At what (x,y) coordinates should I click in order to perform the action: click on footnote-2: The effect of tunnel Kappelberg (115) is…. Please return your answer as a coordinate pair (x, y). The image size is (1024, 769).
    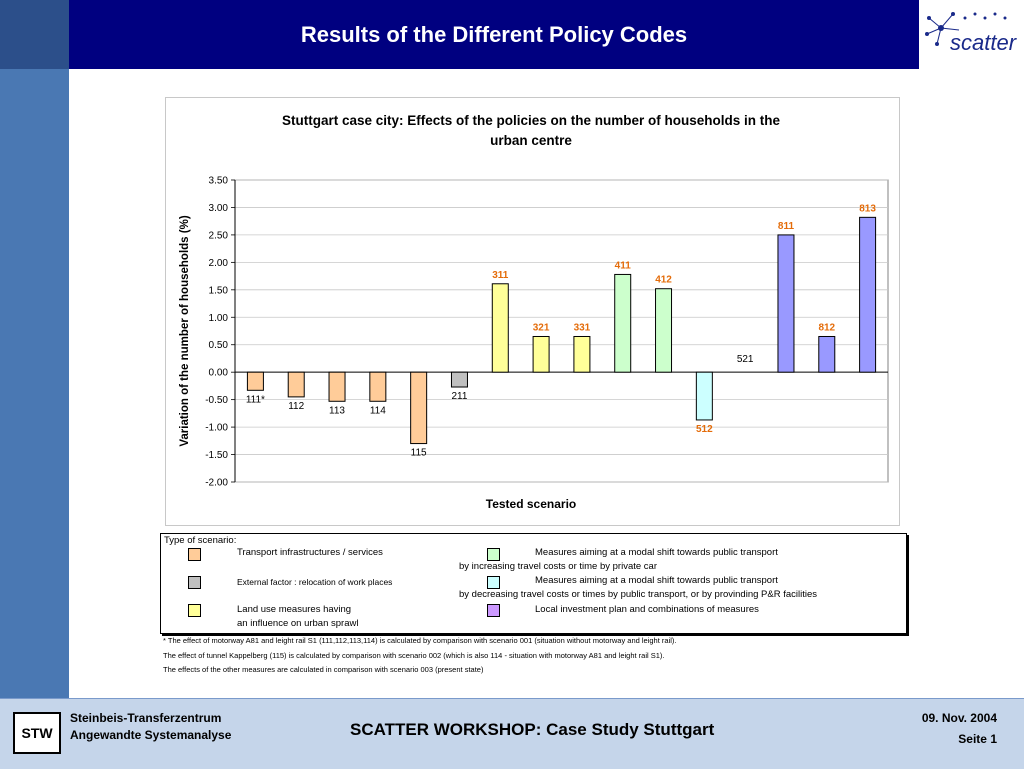
    Looking at the image, I should click on (414, 655).